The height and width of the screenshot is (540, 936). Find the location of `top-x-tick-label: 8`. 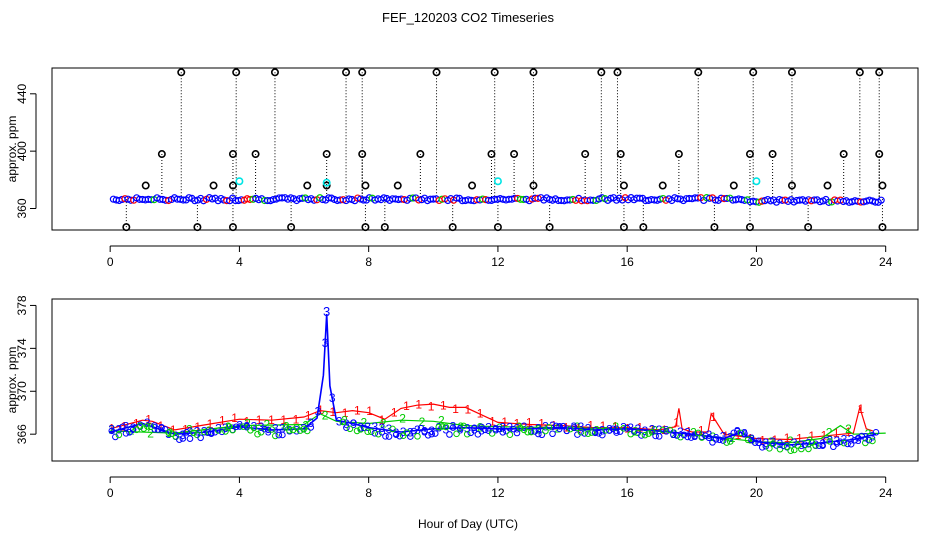

top-x-tick-label: 8 is located at coordinates (368, 262).